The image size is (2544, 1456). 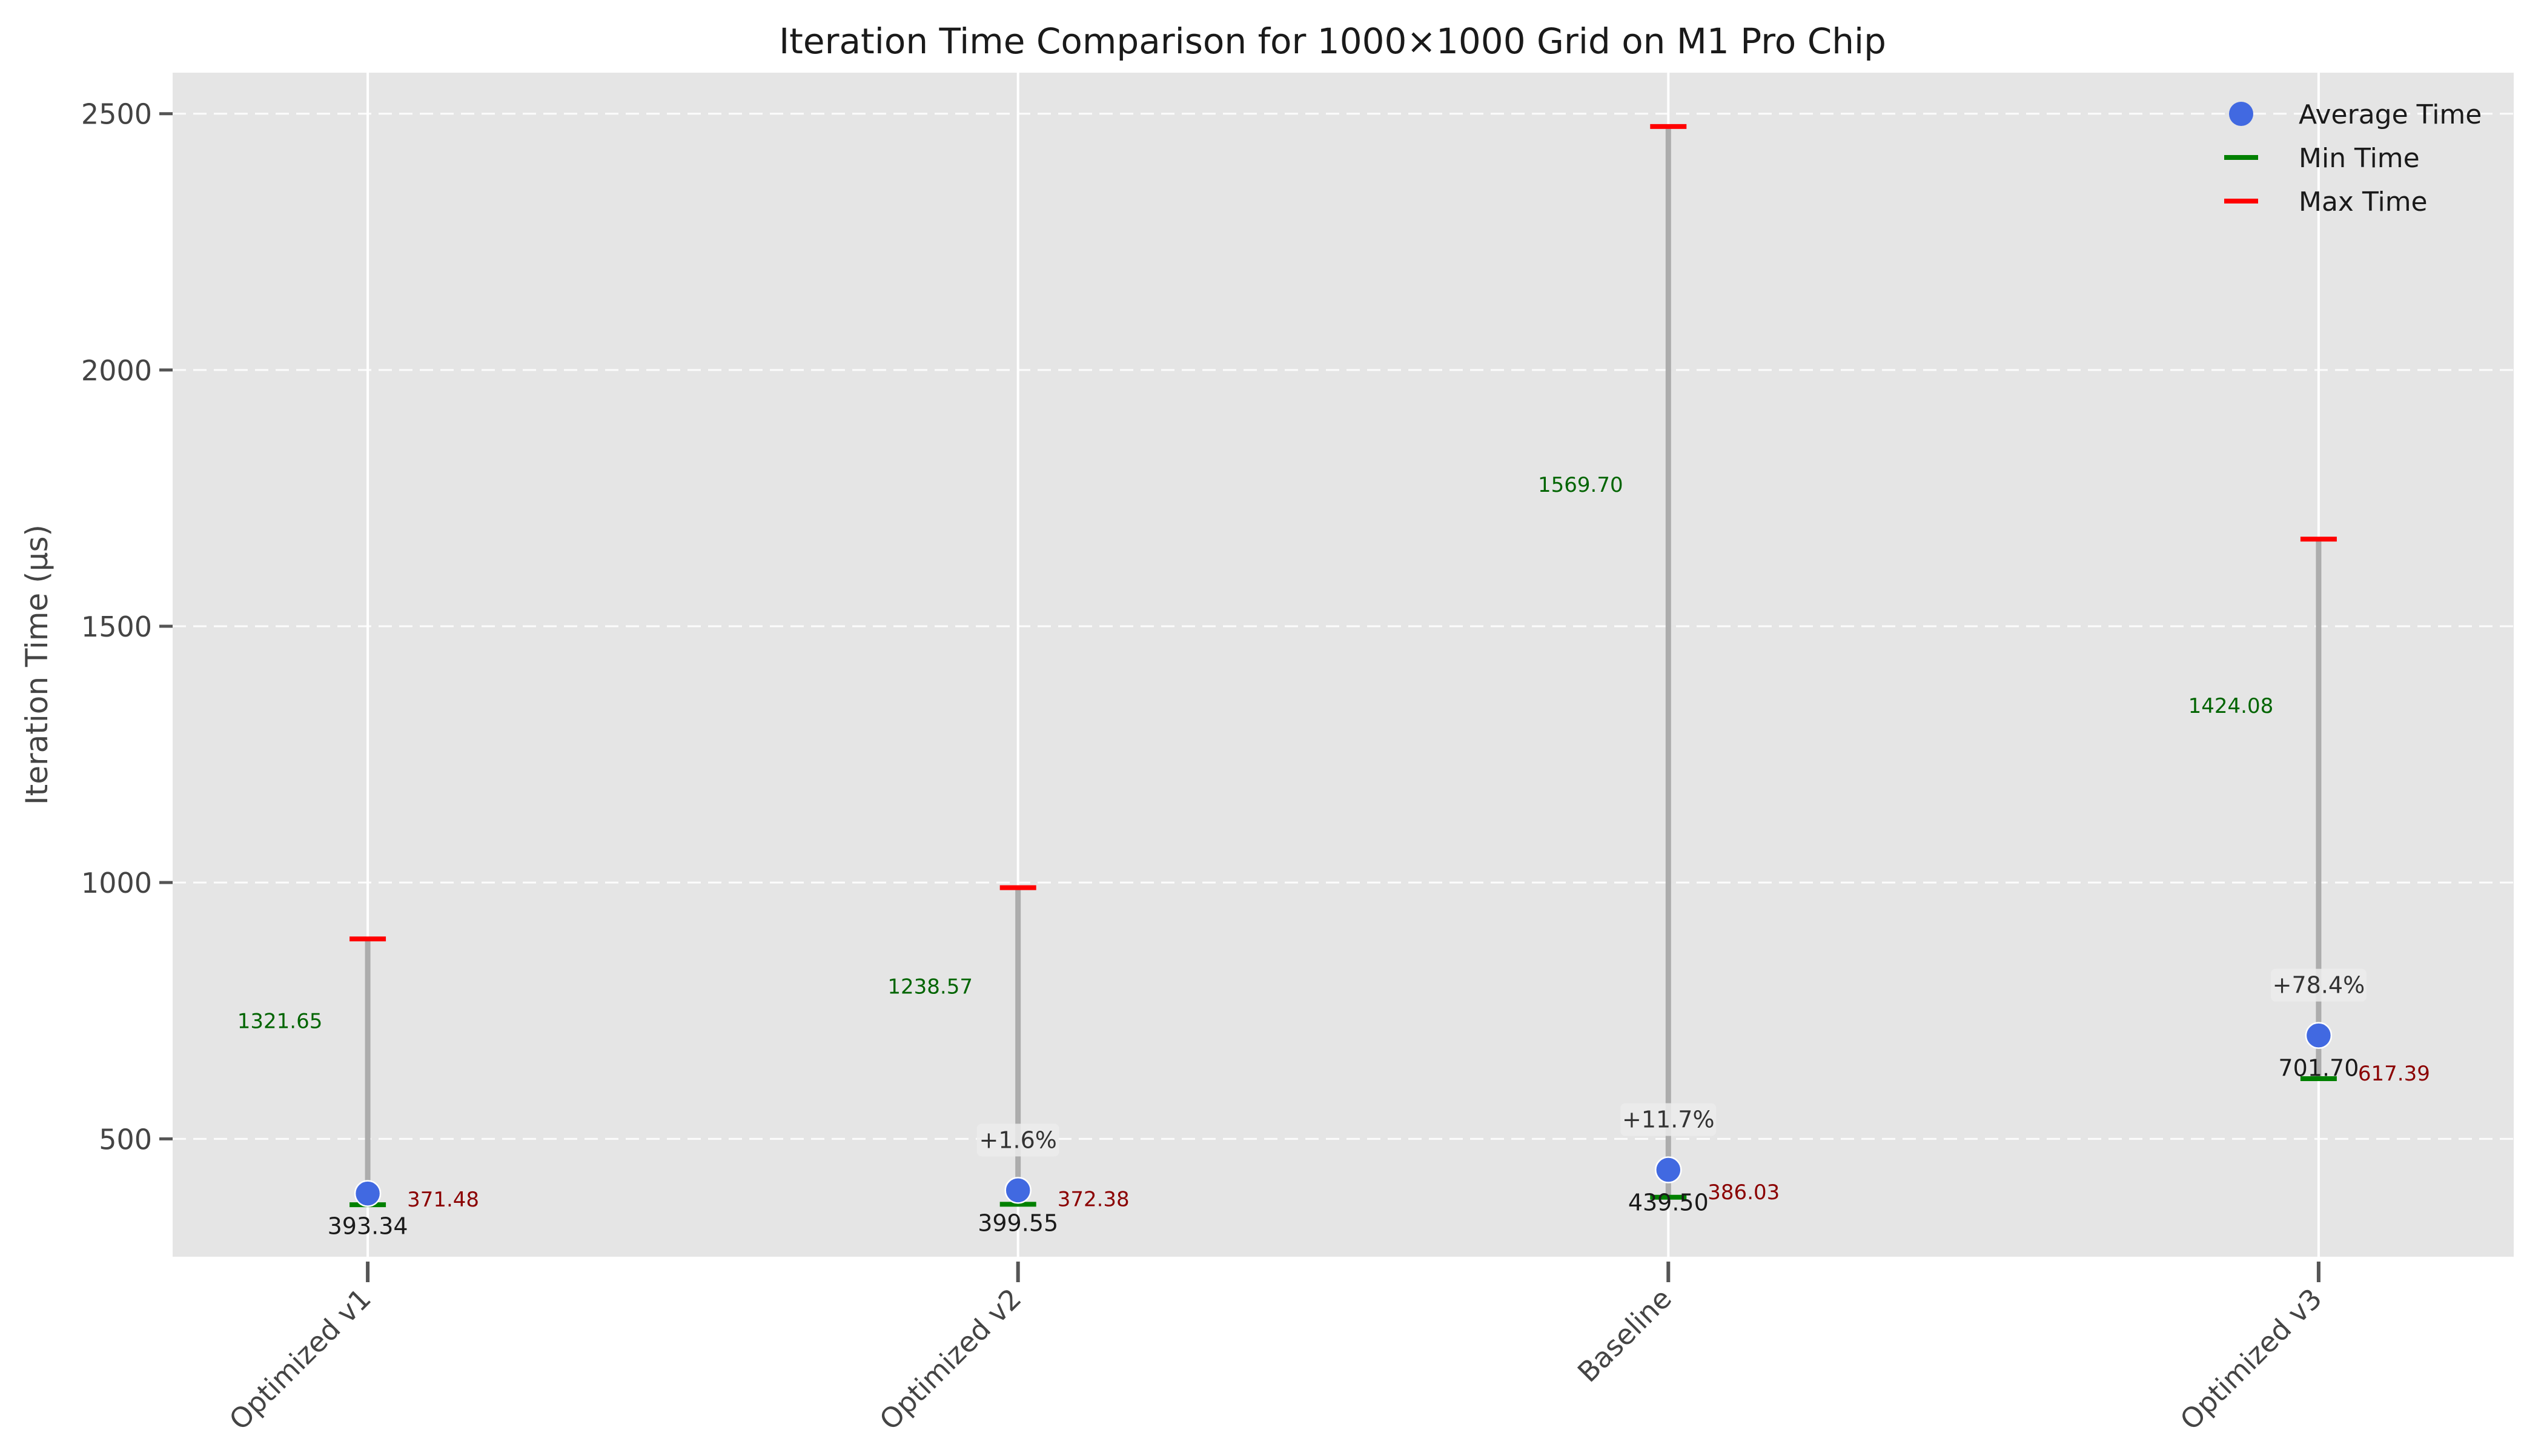 I want to click on pct-change-label: +11.7%, so click(x=1668, y=1120).